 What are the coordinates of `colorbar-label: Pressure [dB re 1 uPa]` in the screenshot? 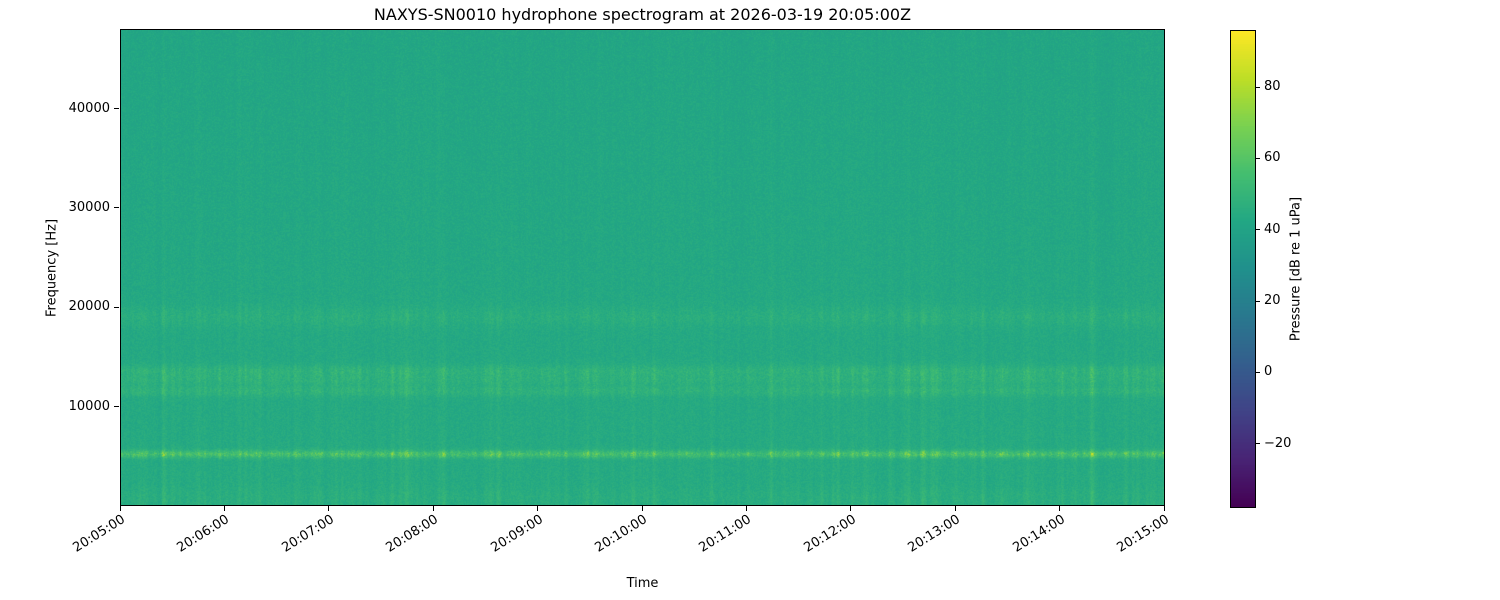 It's located at (1296, 269).